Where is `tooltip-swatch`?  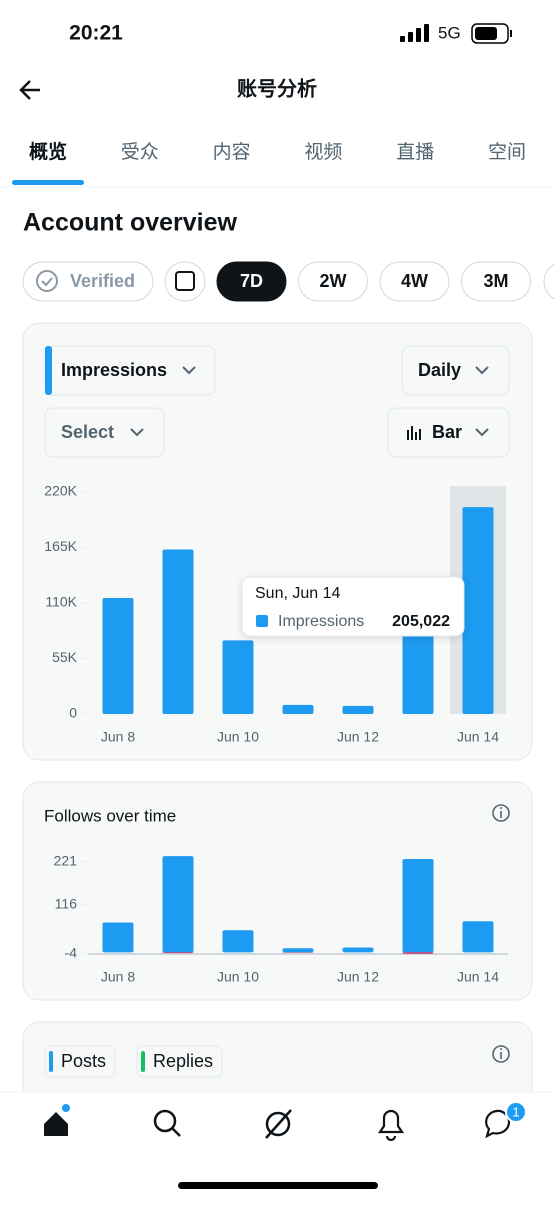 tooltip-swatch is located at coordinates (262, 621).